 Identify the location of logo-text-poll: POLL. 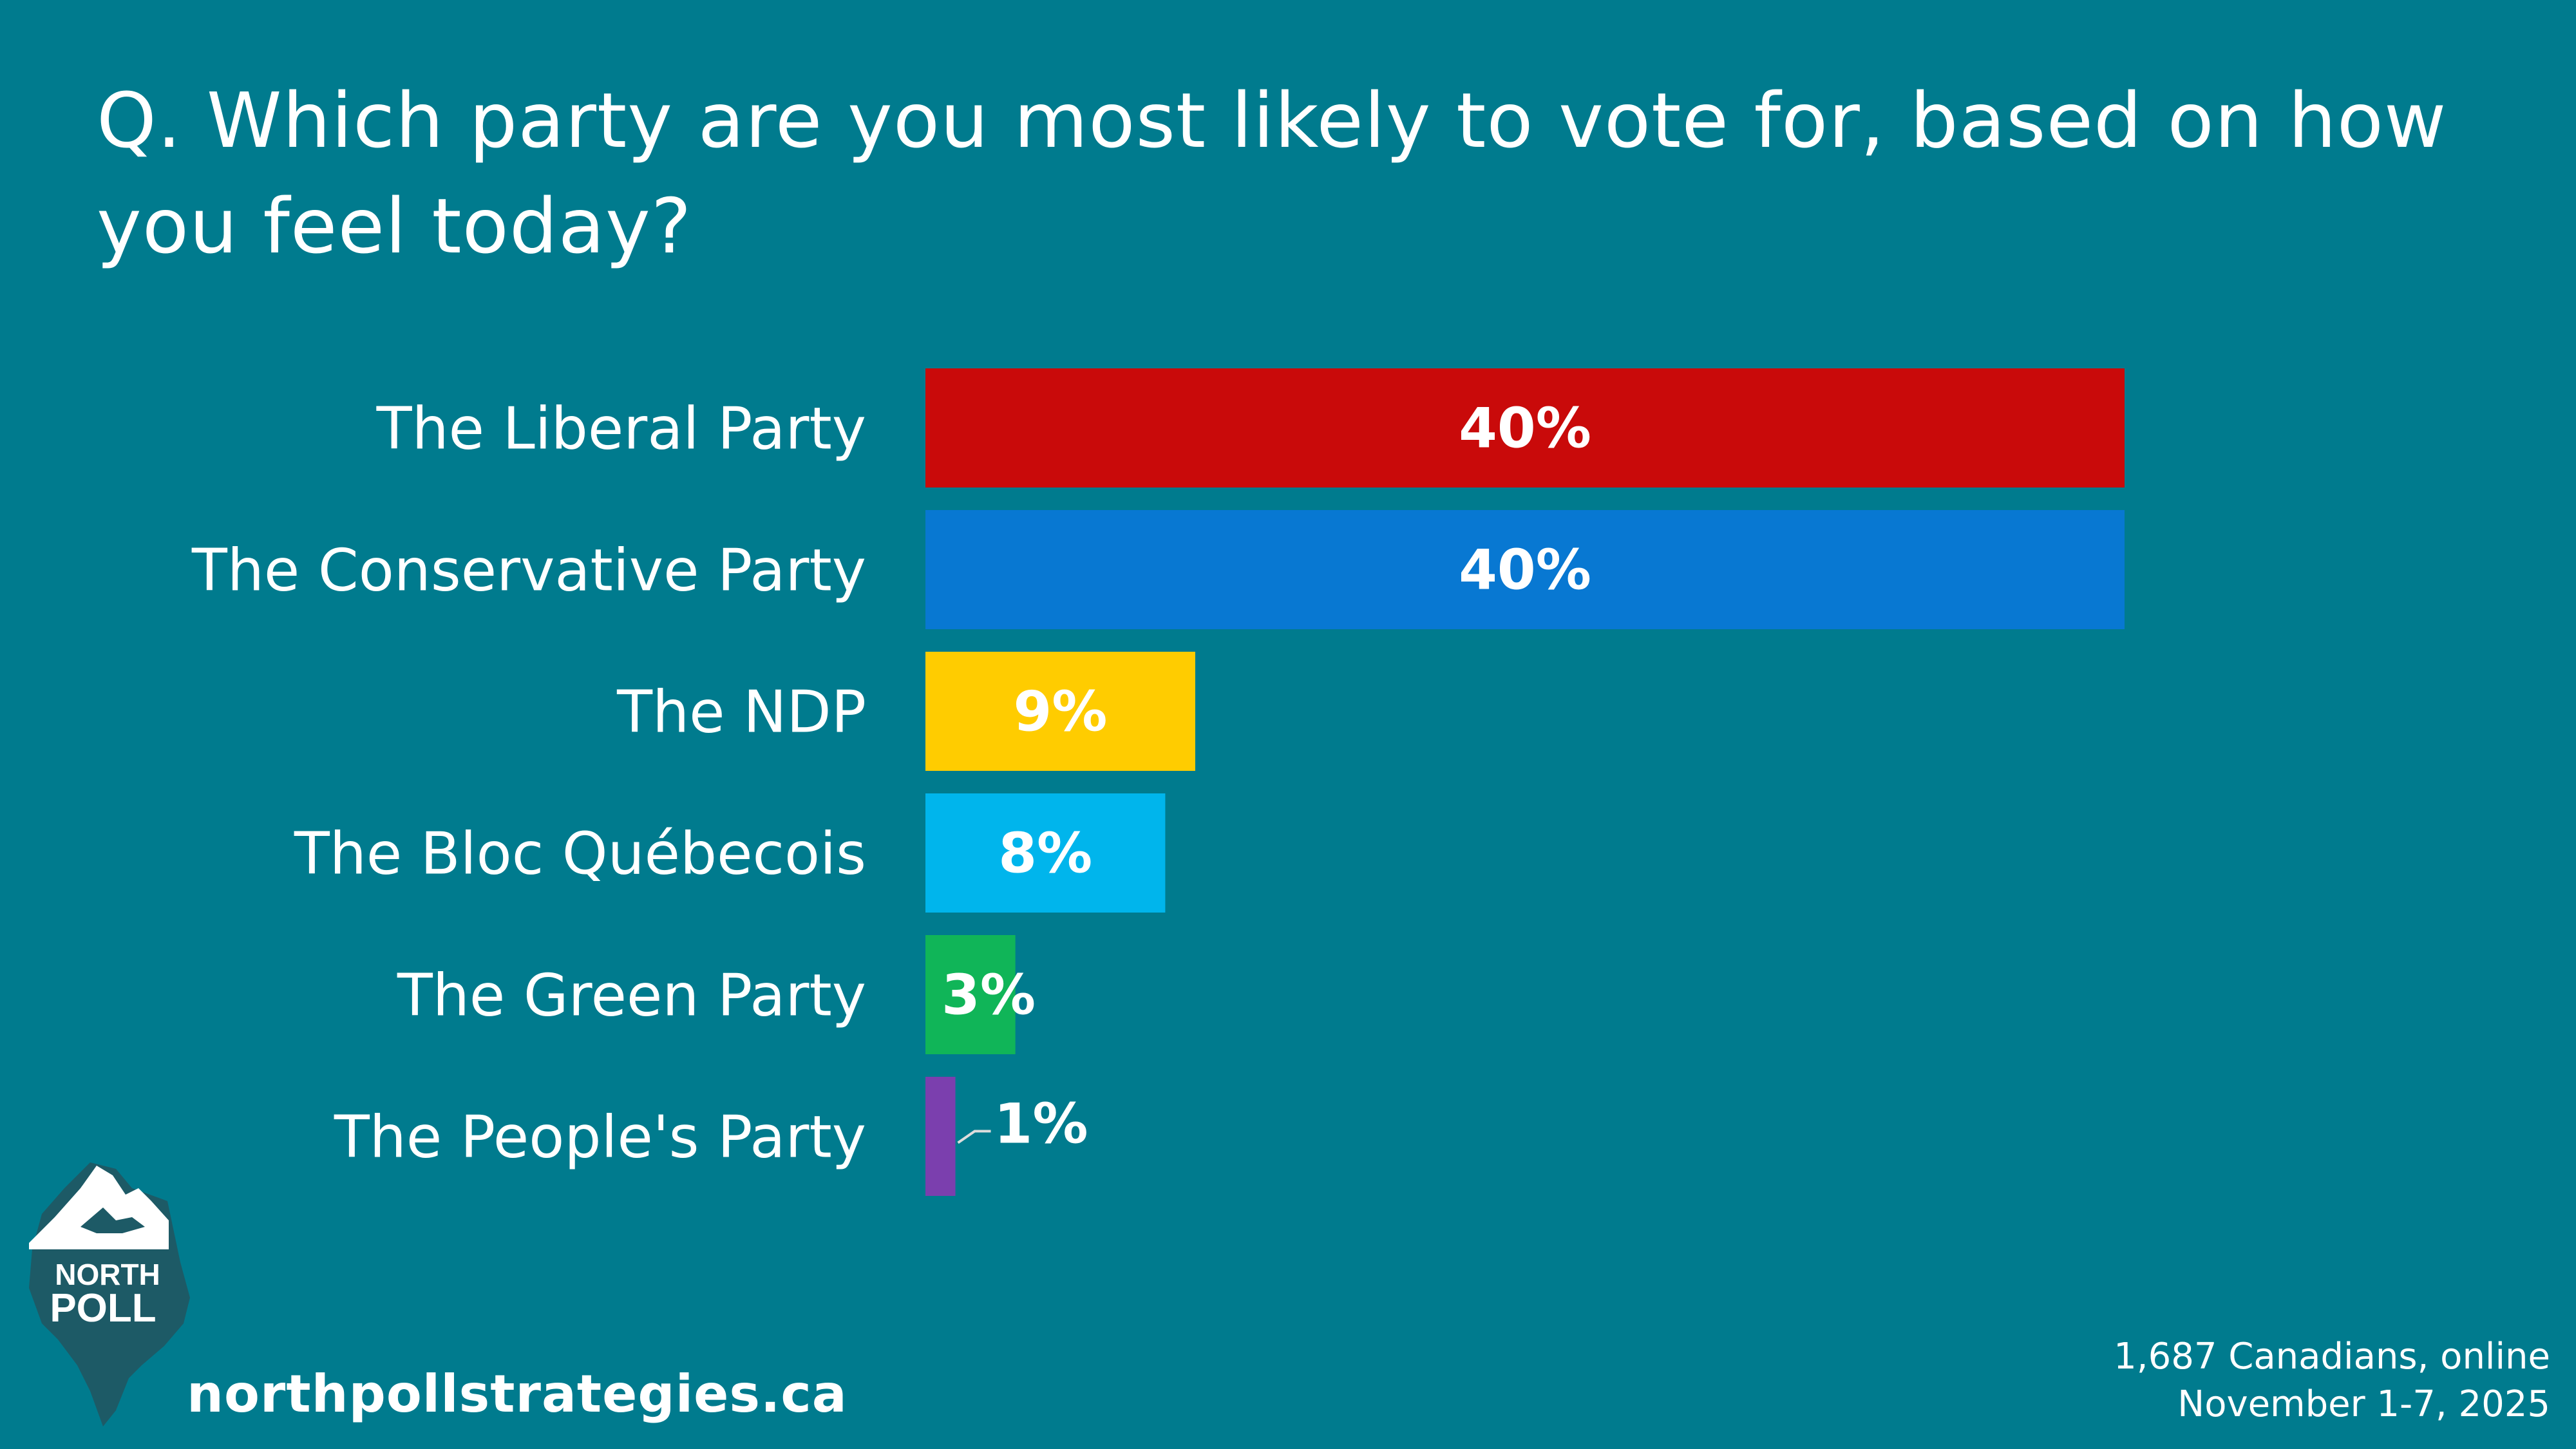
(103, 1308).